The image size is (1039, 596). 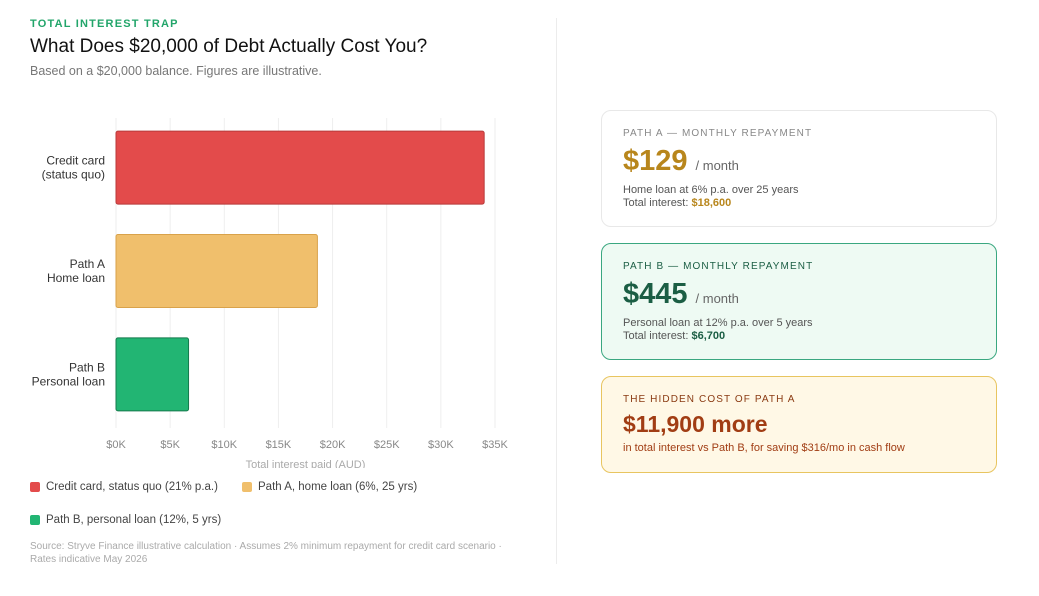 What do you see at coordinates (657, 203) in the screenshot?
I see `path-a-interest-label: Total interest:` at bounding box center [657, 203].